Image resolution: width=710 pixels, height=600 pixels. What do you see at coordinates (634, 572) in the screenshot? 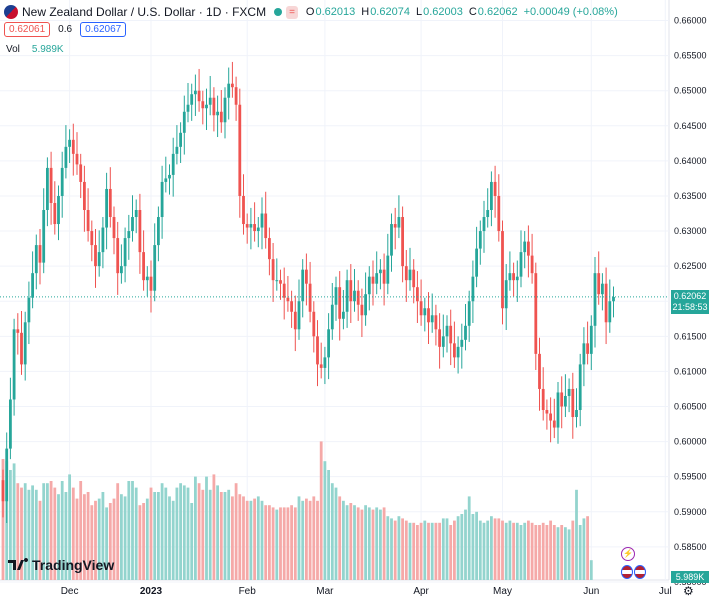
I see `economic-events-us-flag-icon` at bounding box center [634, 572].